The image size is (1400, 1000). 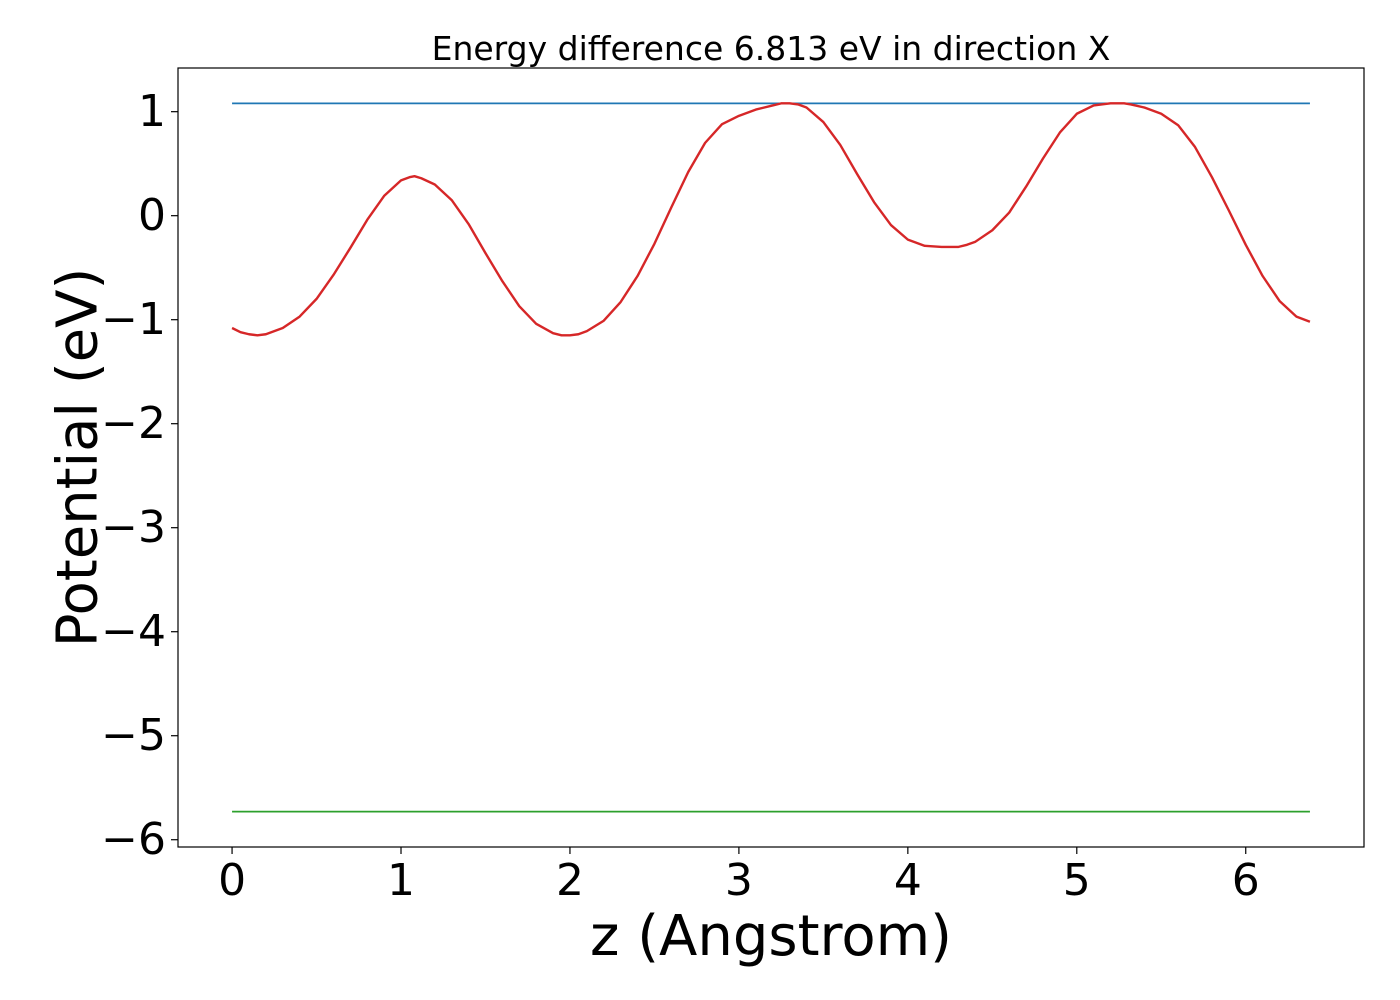 What do you see at coordinates (78, 458) in the screenshot?
I see `y-axis-label: Potential (eV)` at bounding box center [78, 458].